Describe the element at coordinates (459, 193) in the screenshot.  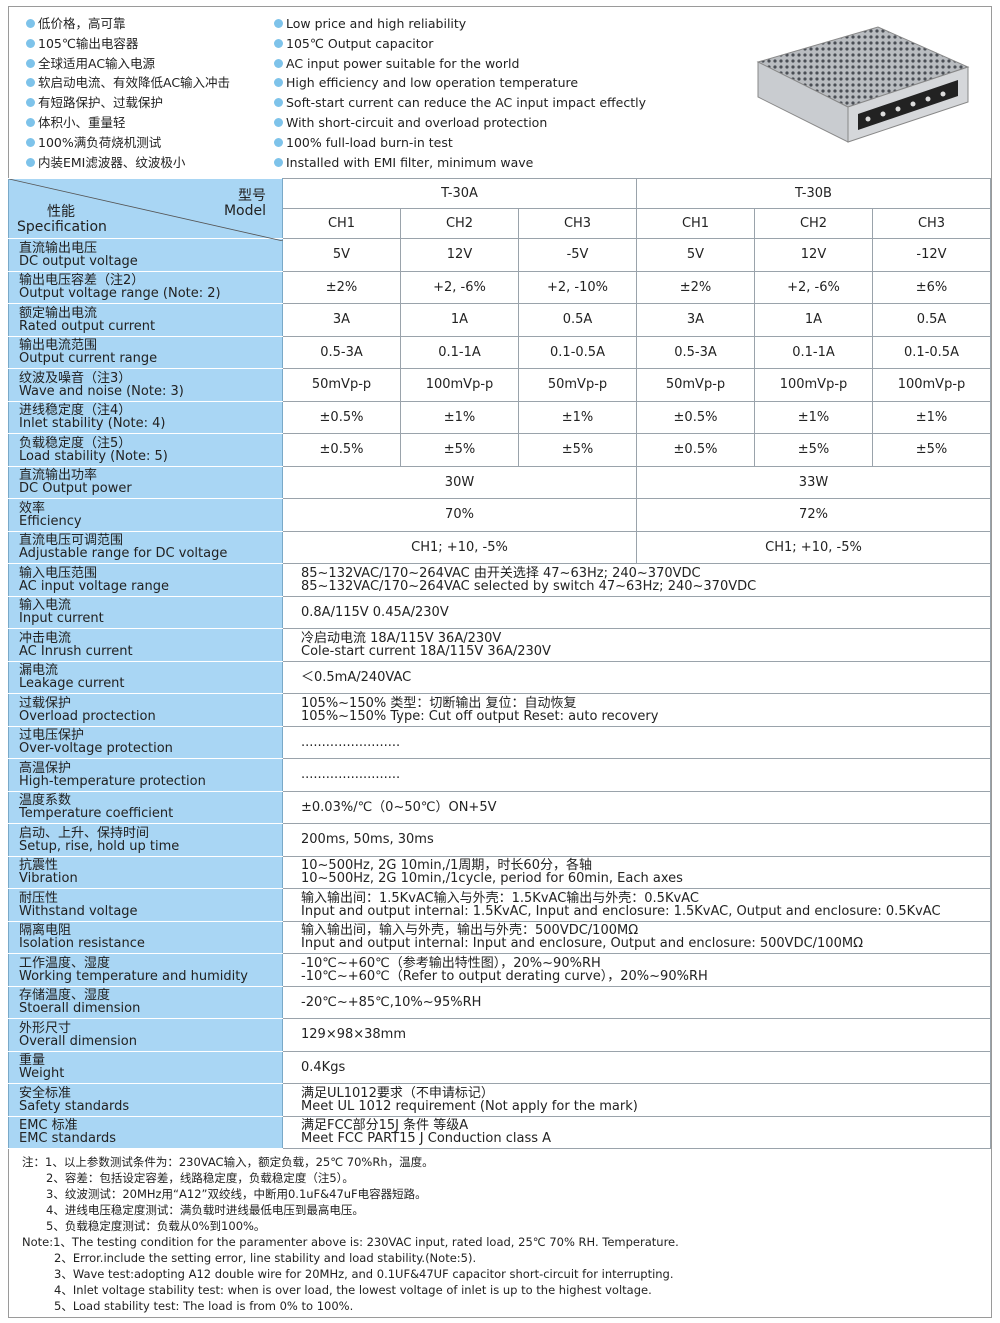
I see `model-t30a: T-30A` at that location.